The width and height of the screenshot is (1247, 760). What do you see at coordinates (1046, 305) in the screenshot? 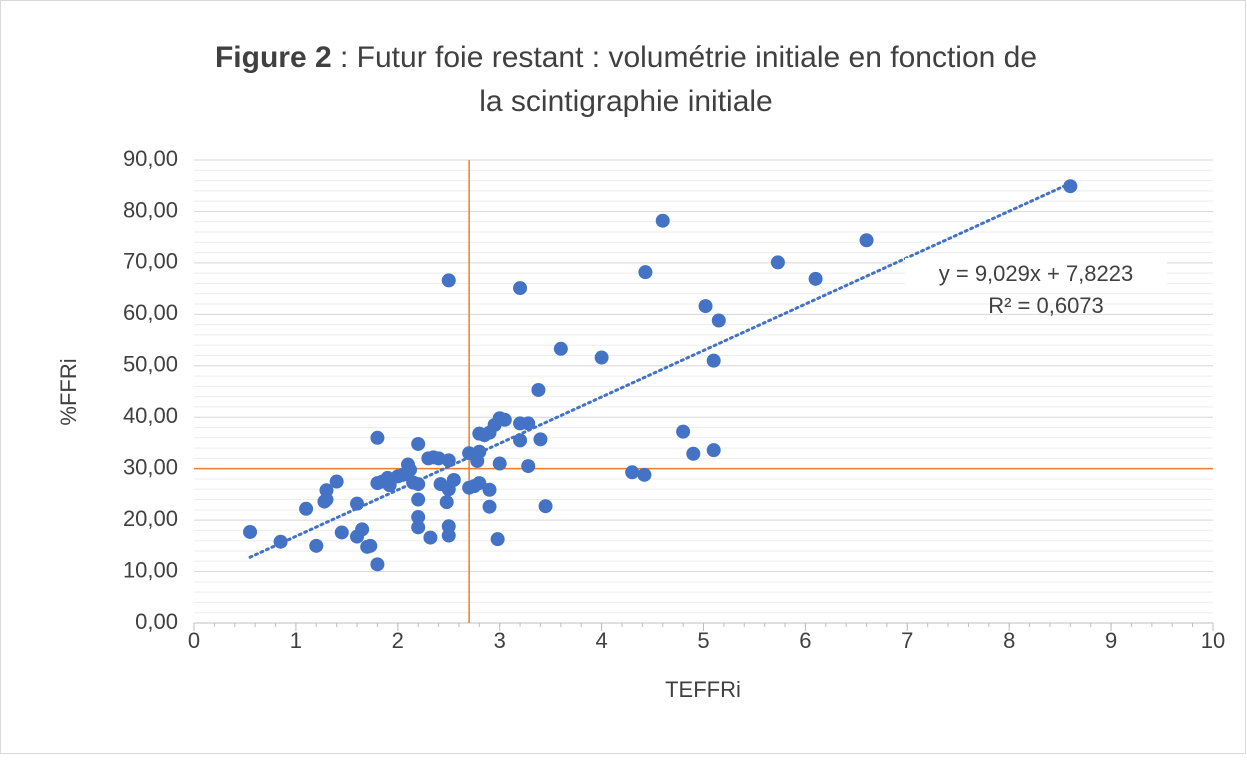
I see `trendline-r2: R² = 0,6073` at bounding box center [1046, 305].